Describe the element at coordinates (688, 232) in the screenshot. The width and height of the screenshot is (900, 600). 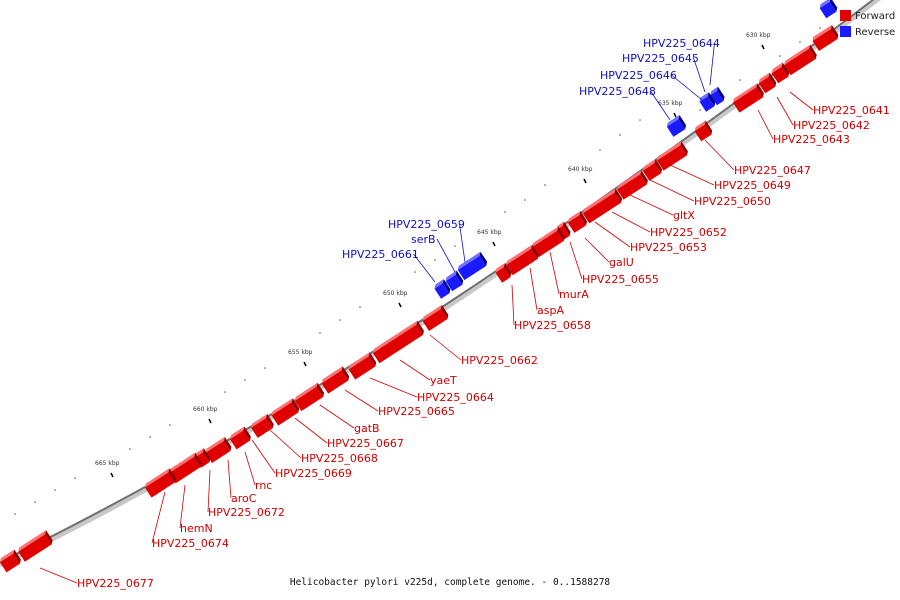
I see `gene-label: HPV225_0652` at that location.